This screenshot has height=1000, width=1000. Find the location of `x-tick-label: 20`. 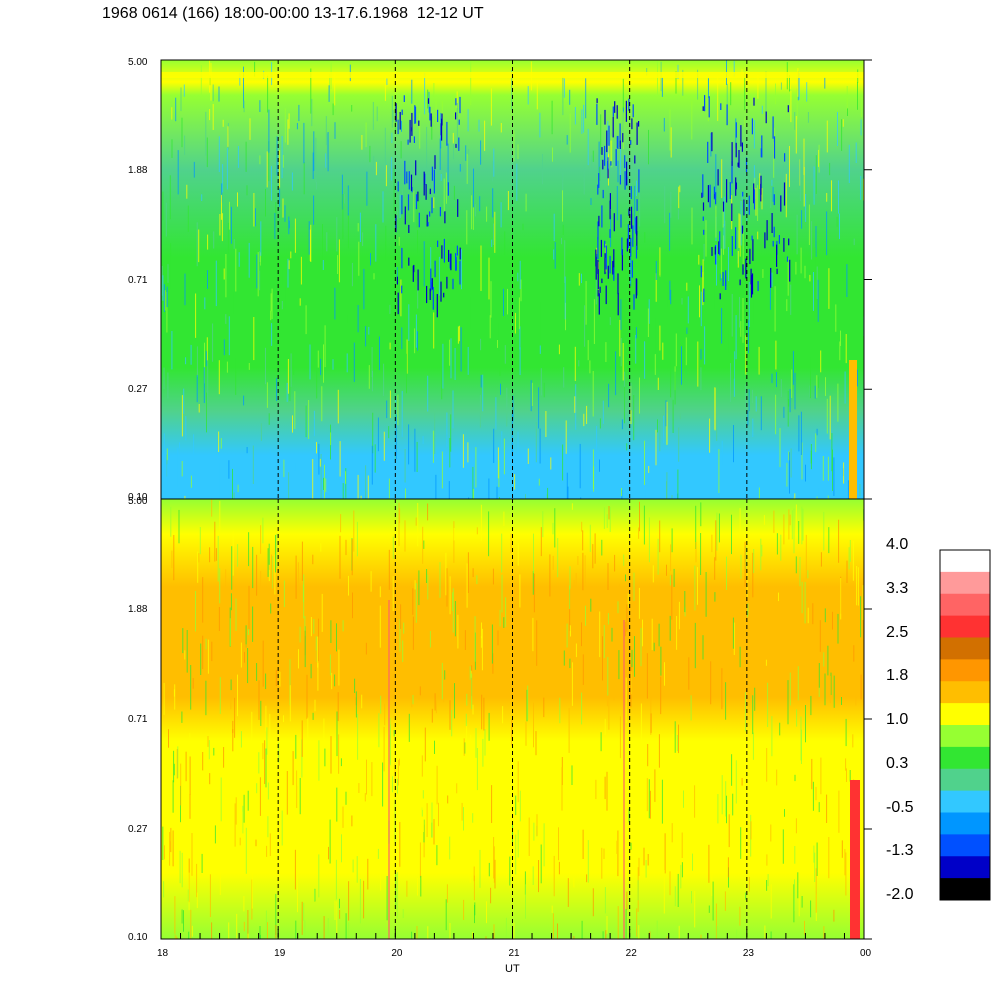

x-tick-label: 20 is located at coordinates (397, 953).